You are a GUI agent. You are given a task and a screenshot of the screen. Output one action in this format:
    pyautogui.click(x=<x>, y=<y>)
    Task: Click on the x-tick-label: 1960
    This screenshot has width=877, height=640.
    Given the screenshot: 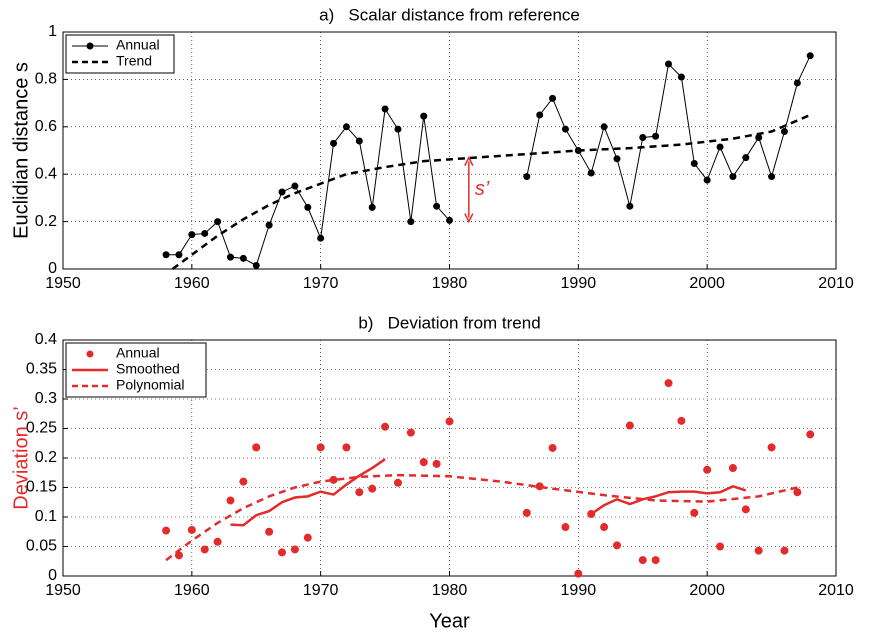 What is the action you would take?
    pyautogui.click(x=192, y=283)
    